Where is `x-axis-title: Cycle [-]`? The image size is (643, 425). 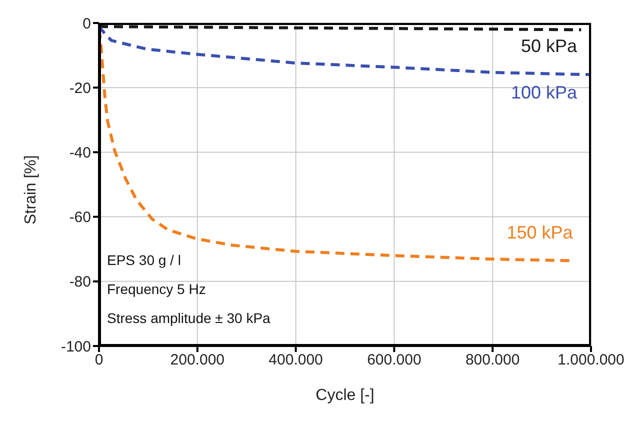
x-axis-title: Cycle [-] is located at coordinates (345, 395).